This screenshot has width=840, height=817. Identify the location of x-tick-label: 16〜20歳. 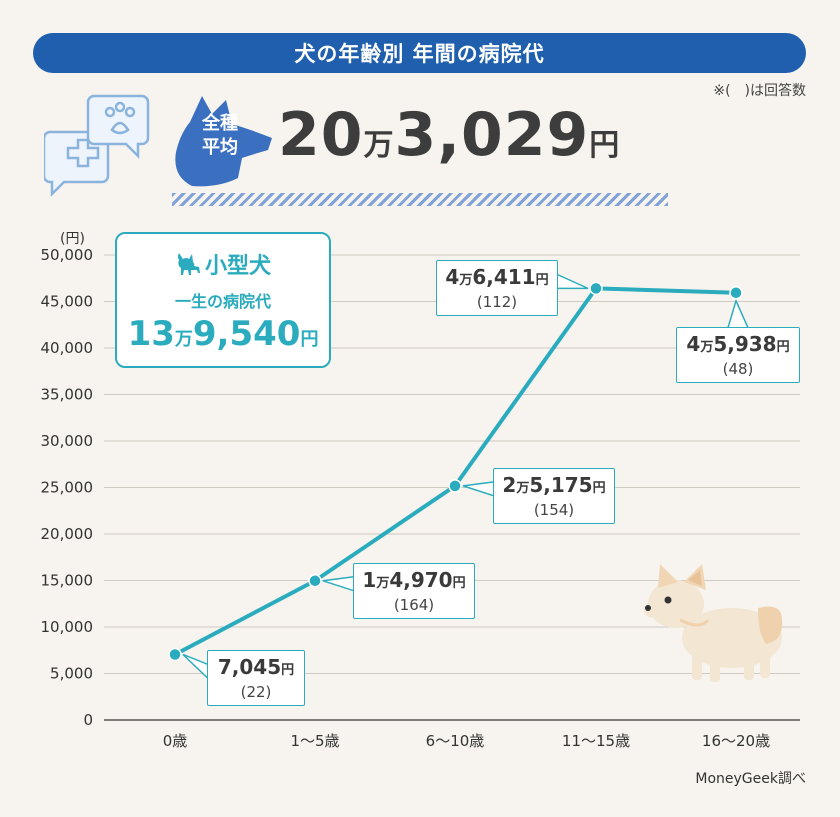
(736, 741).